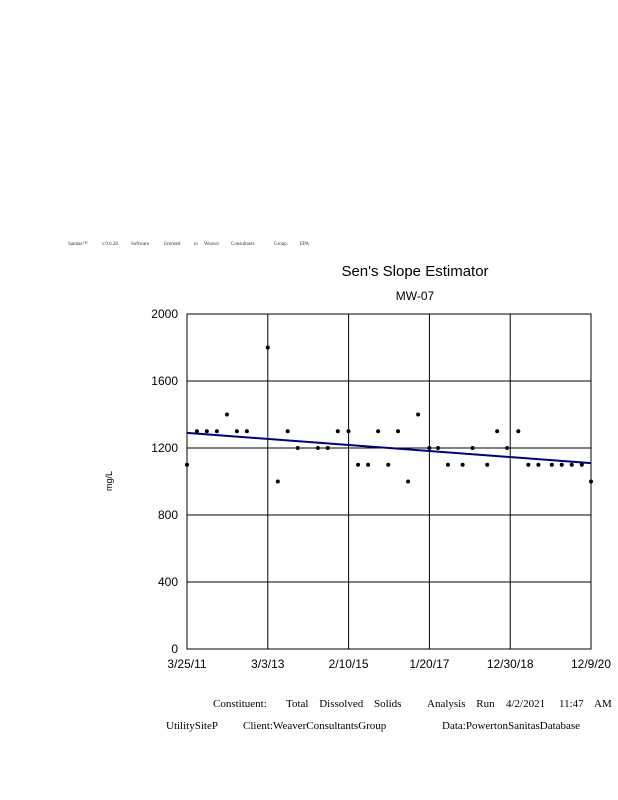 Image resolution: width=618 pixels, height=800 pixels. What do you see at coordinates (78, 244) in the screenshot?
I see `license-word: Sanitas™` at bounding box center [78, 244].